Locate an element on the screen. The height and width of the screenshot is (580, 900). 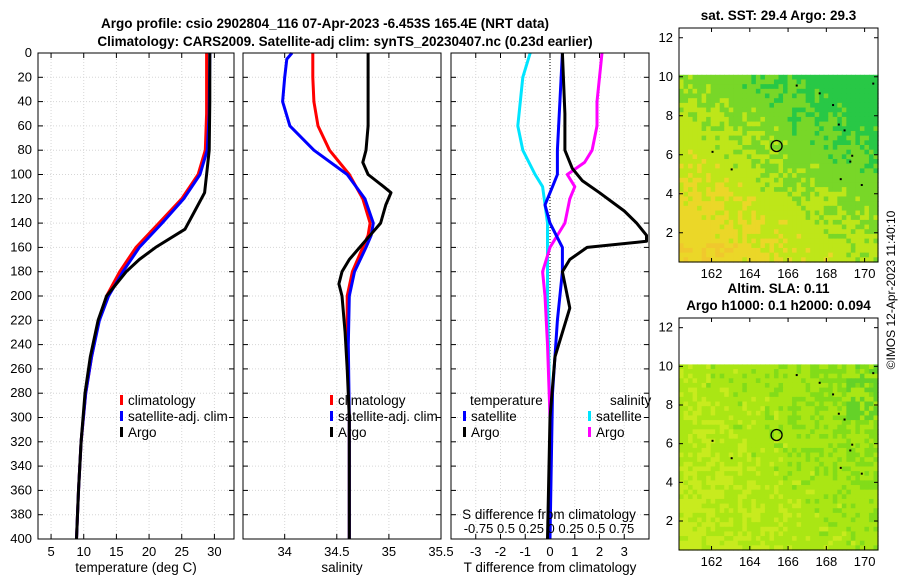
island-speck is located at coordinates (850, 450).